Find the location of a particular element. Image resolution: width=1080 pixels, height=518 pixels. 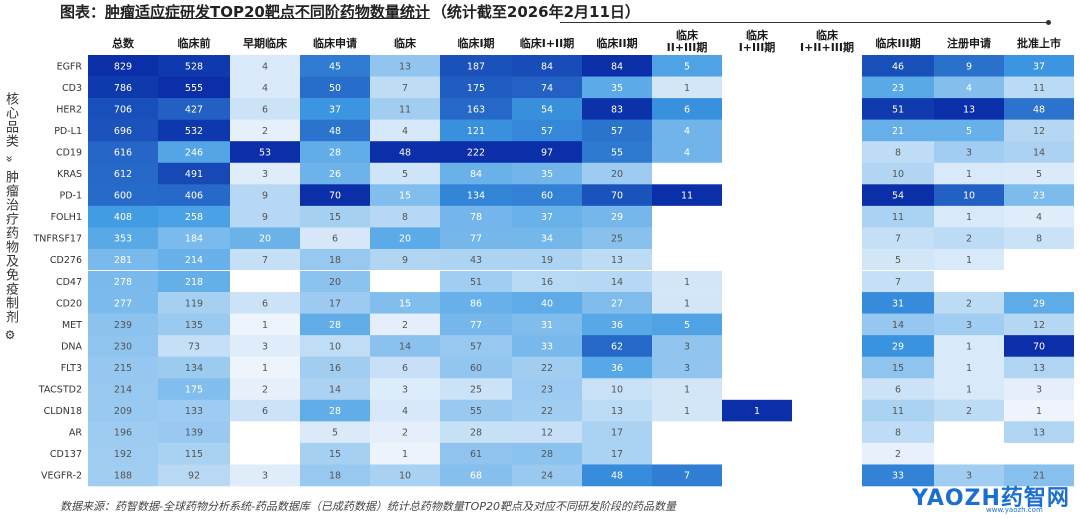

cell-value: 119 is located at coordinates (194, 303).